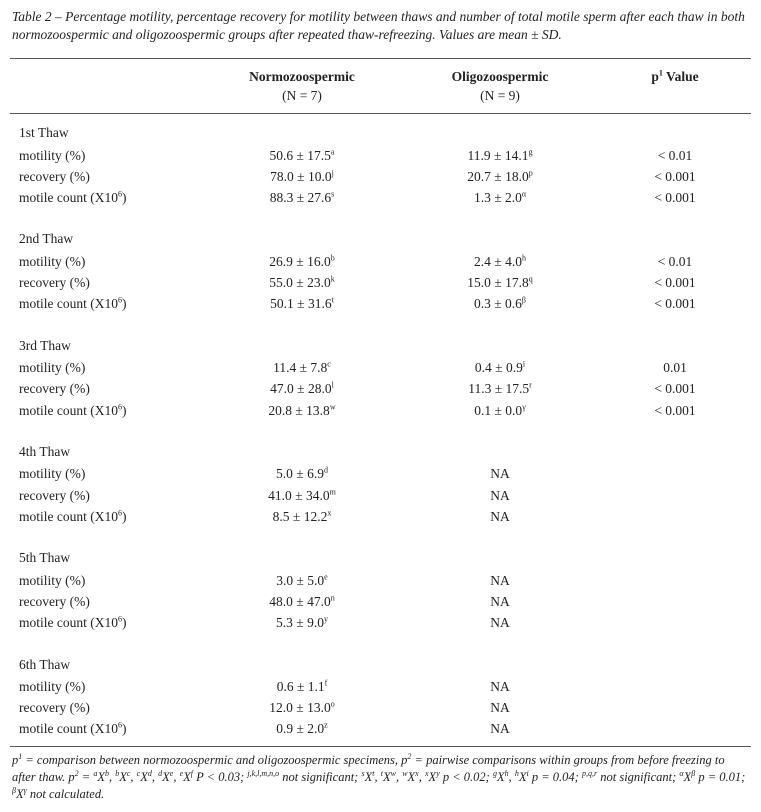 The image size is (761, 812). What do you see at coordinates (52, 687) in the screenshot?
I see `row-label: motility (%)` at bounding box center [52, 687].